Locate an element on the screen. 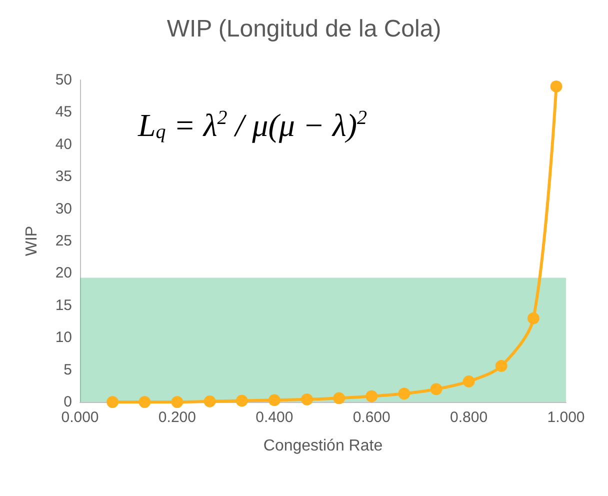 Image resolution: width=608 pixels, height=496 pixels. y-tick-label: 45 is located at coordinates (63, 112).